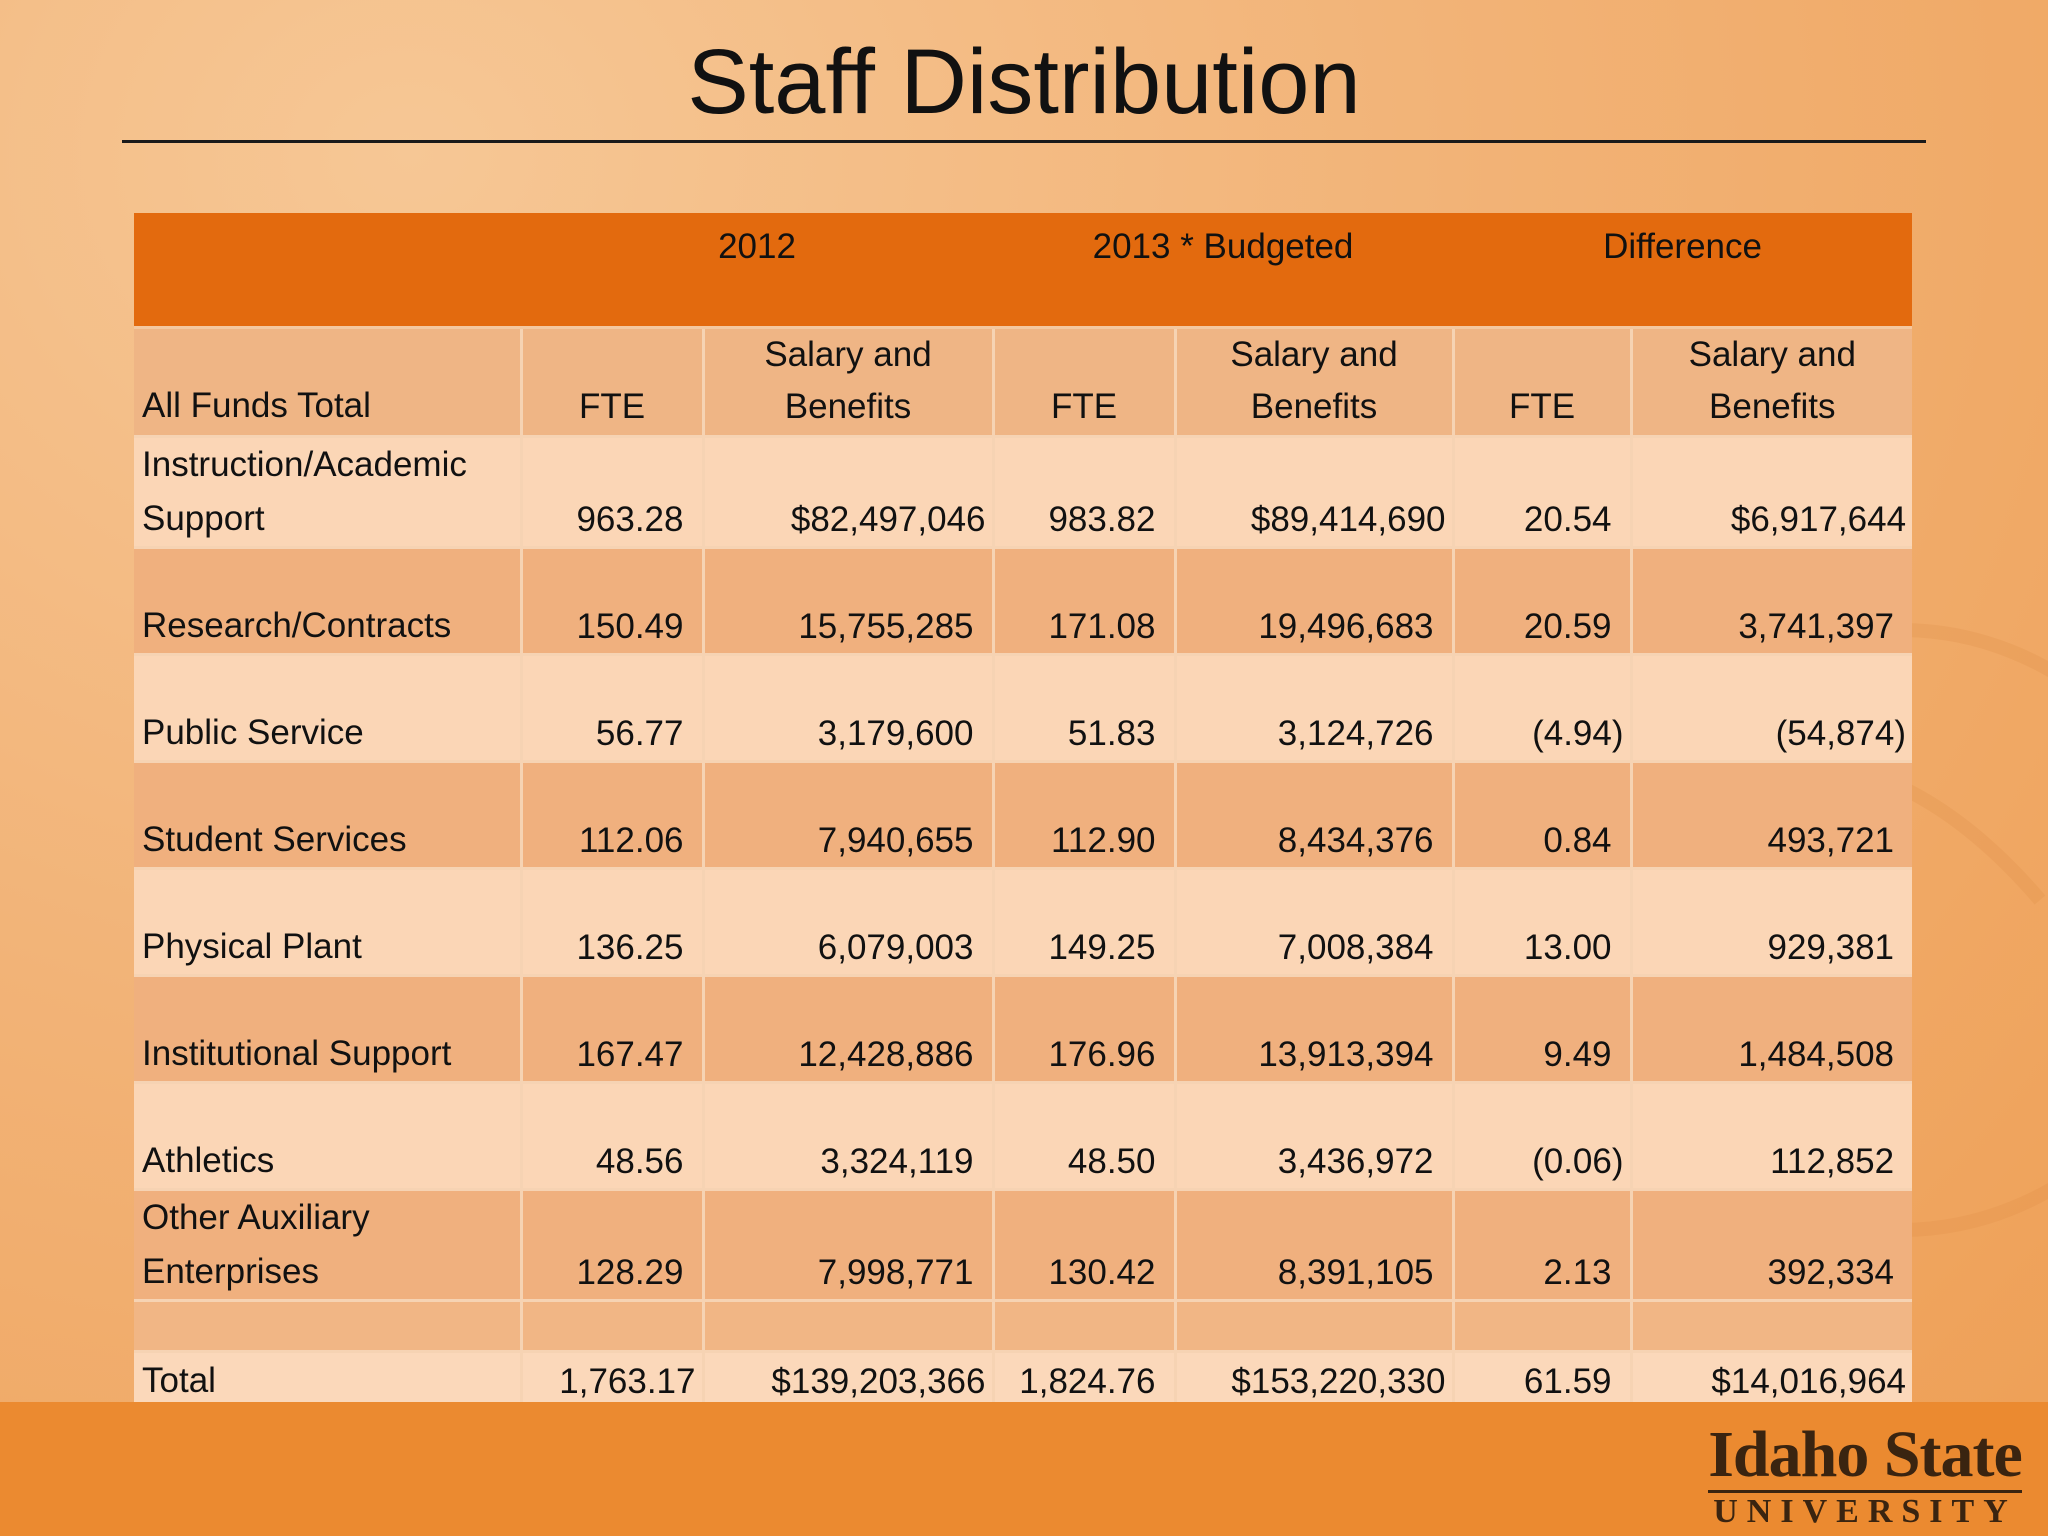 The width and height of the screenshot is (2048, 1536). Describe the element at coordinates (1315, 1379) in the screenshot. I see `total-salary-2013: $153,220,330` at that location.